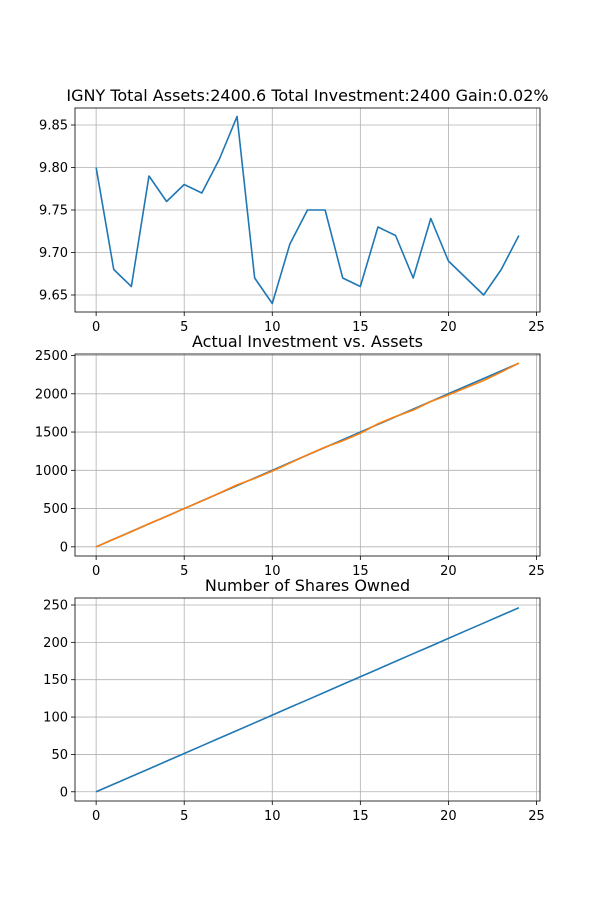  Describe the element at coordinates (59, 755) in the screenshot. I see `y-tick-label: 50` at that location.